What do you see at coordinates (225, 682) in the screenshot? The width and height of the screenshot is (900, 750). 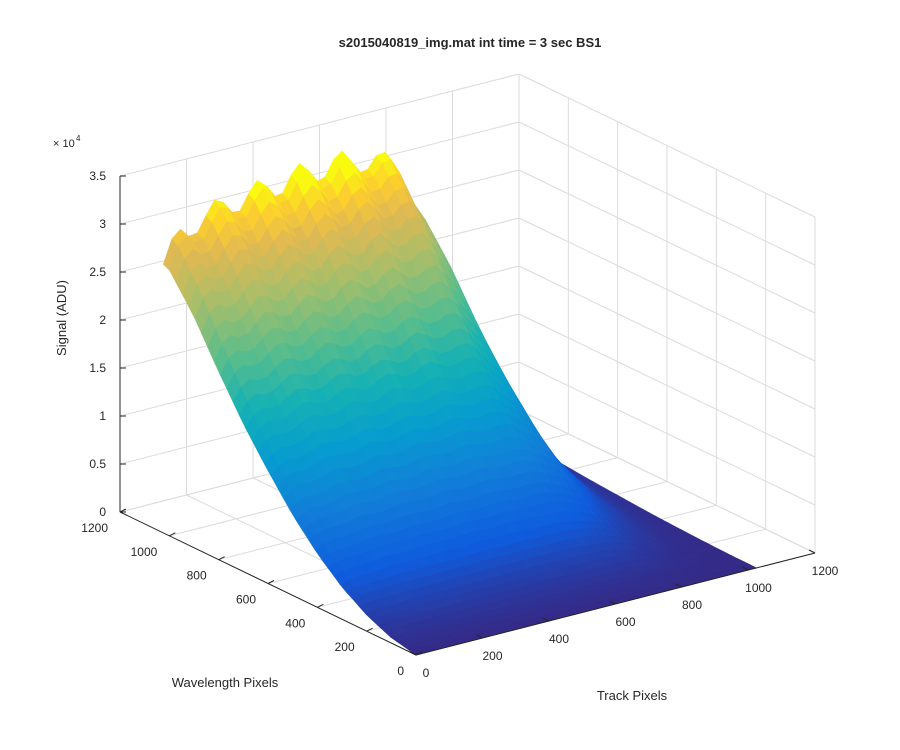 I see `y-axis-label: Wavelength Pixels` at bounding box center [225, 682].